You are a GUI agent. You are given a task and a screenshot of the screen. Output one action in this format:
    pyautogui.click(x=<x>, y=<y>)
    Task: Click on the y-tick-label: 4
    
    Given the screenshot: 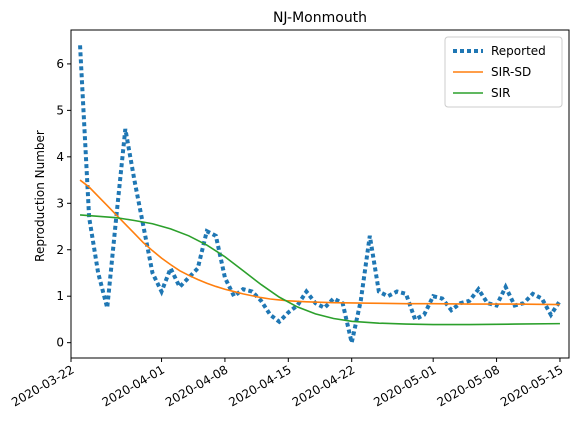 What is the action you would take?
    pyautogui.click(x=60, y=157)
    